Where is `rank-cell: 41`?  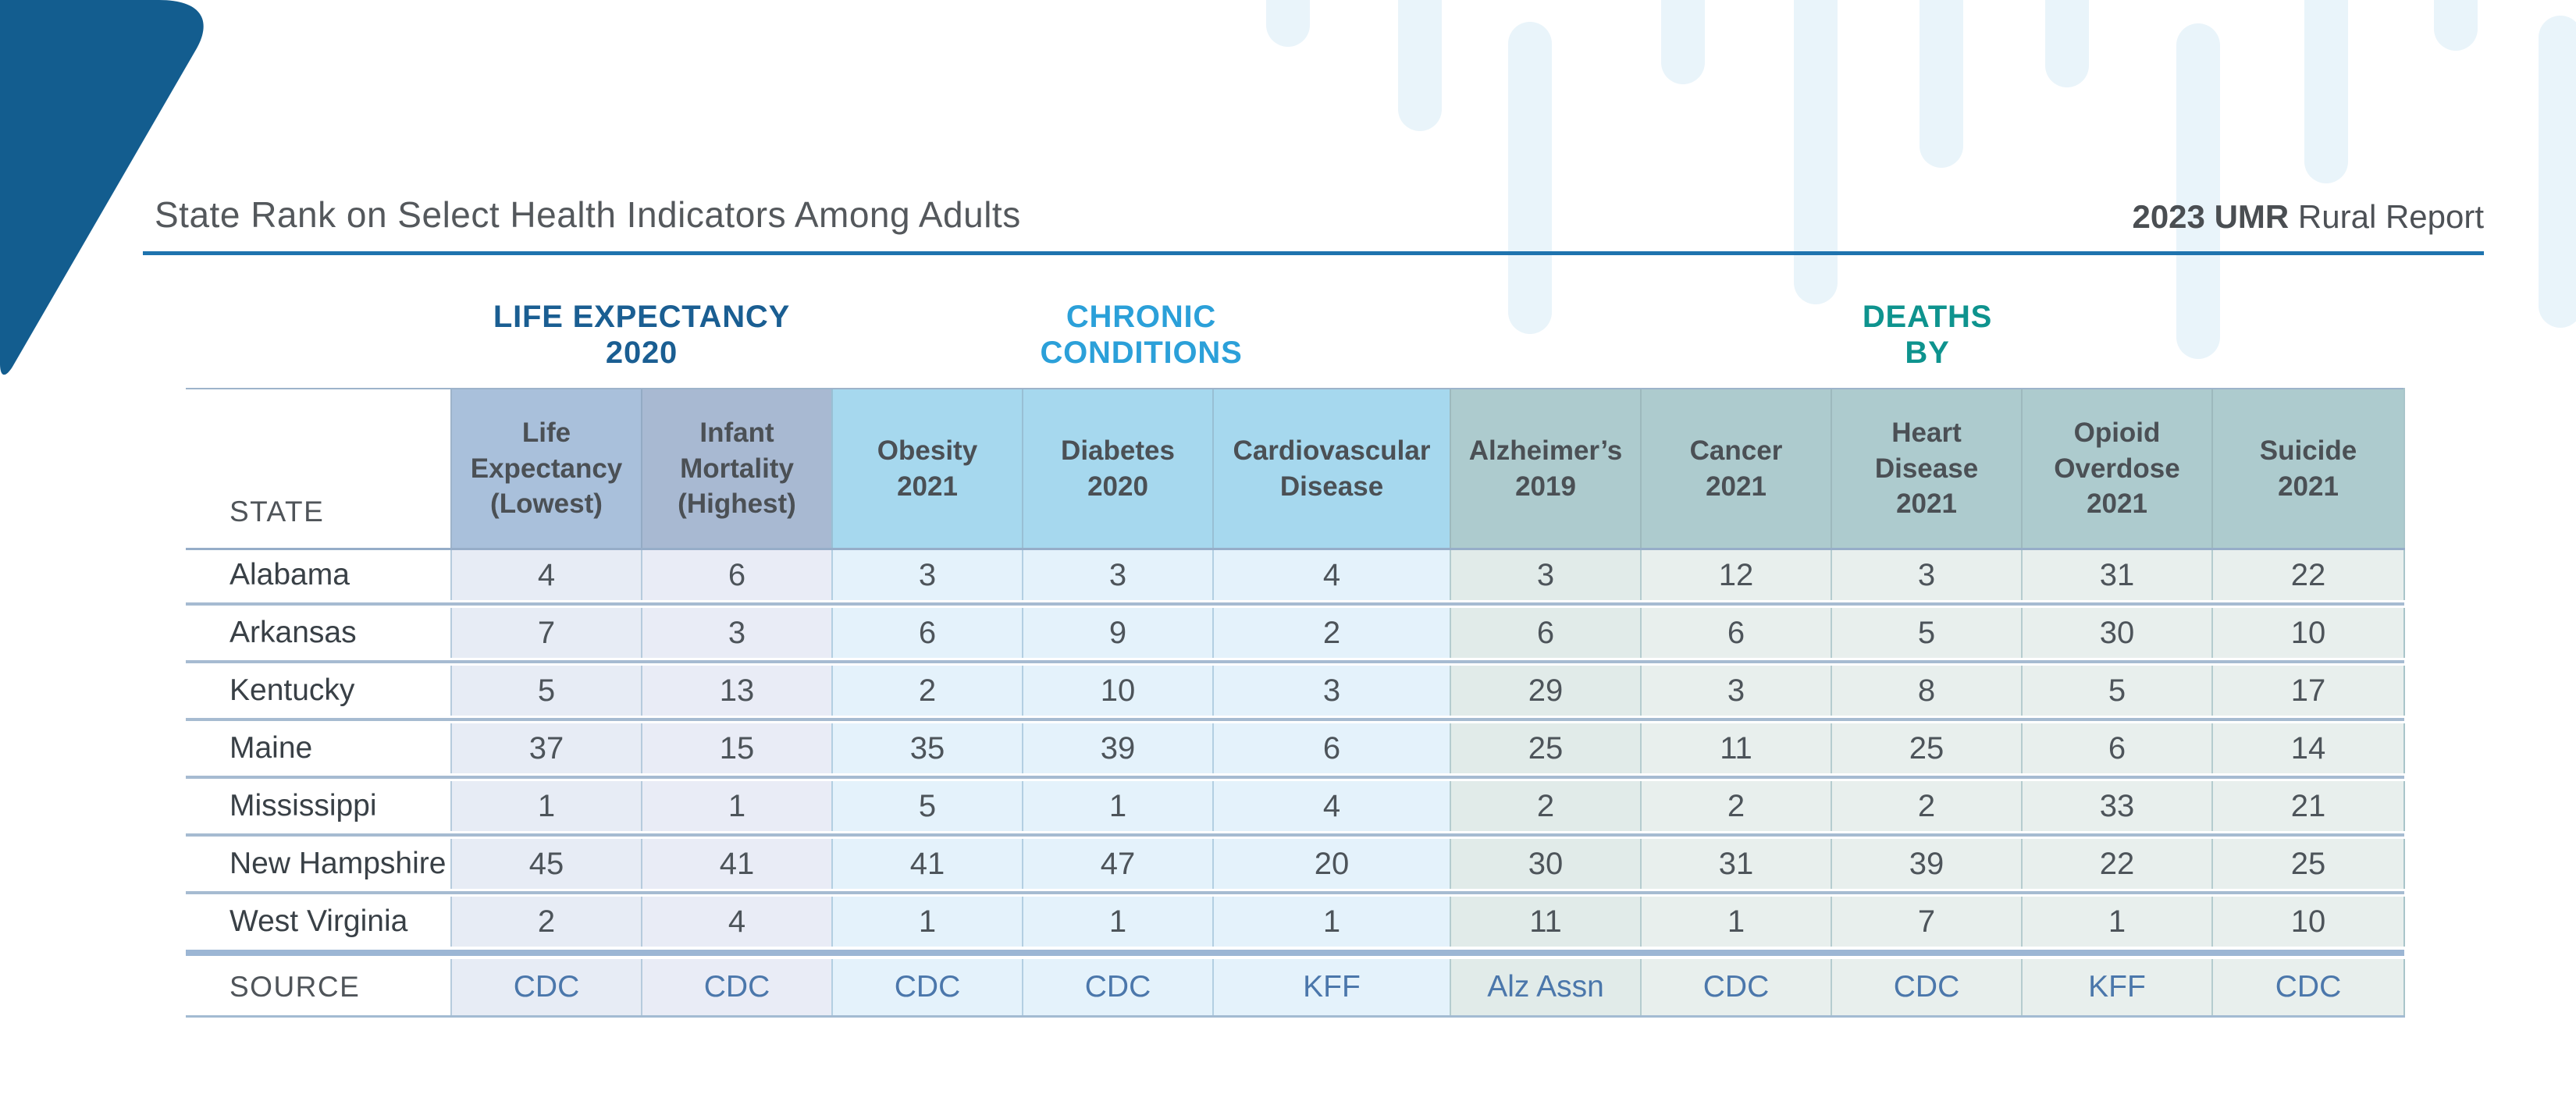 rank-cell: 41 is located at coordinates (927, 864).